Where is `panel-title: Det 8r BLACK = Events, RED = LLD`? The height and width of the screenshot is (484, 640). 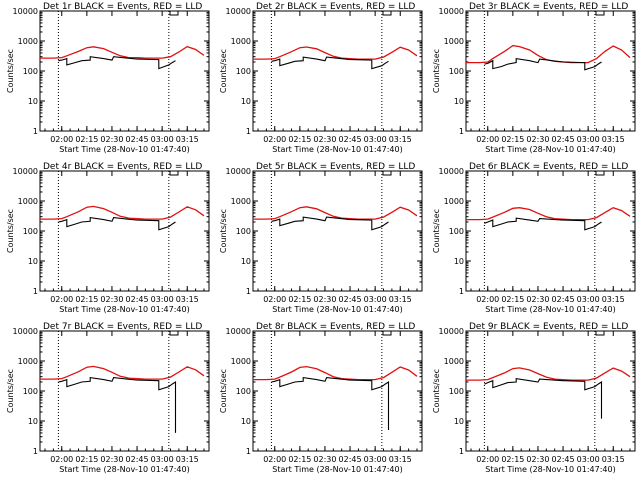
panel-title: Det 8r BLACK = Events, RED = LLD is located at coordinates (335, 327).